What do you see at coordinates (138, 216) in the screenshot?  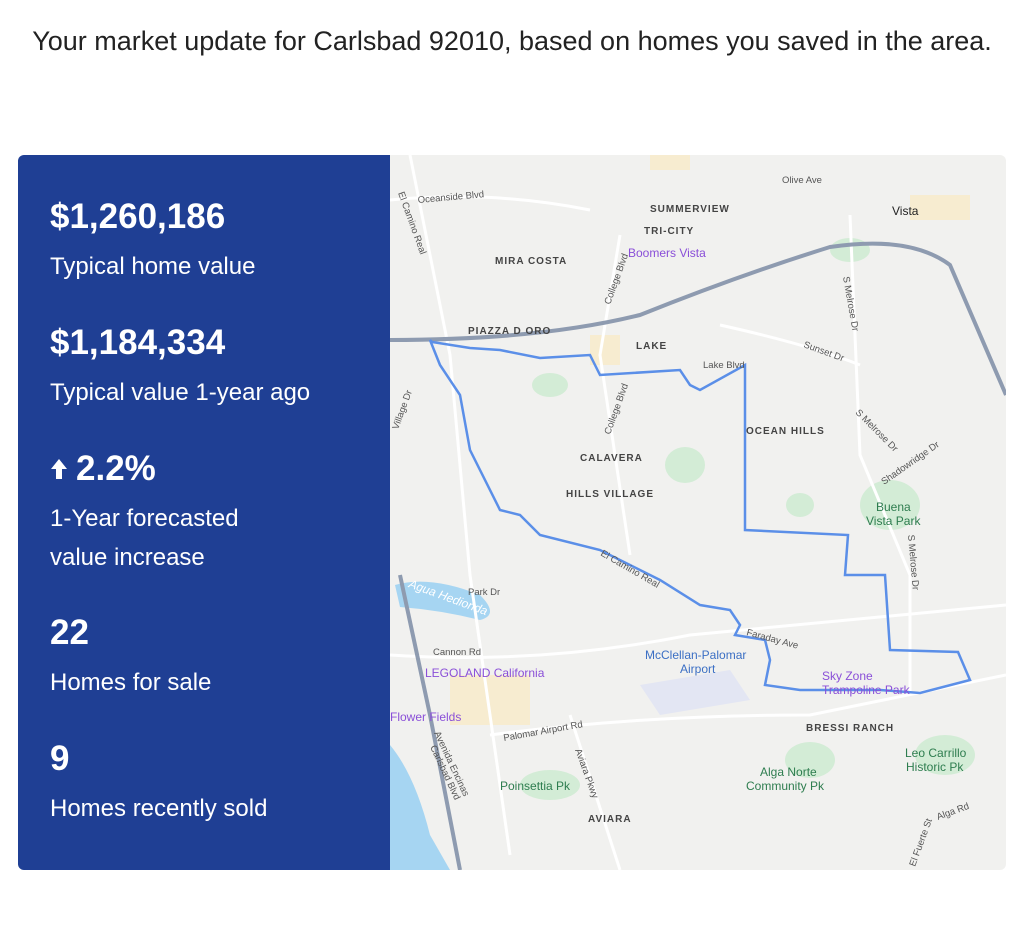 I see `stat-value: $1,260,186` at bounding box center [138, 216].